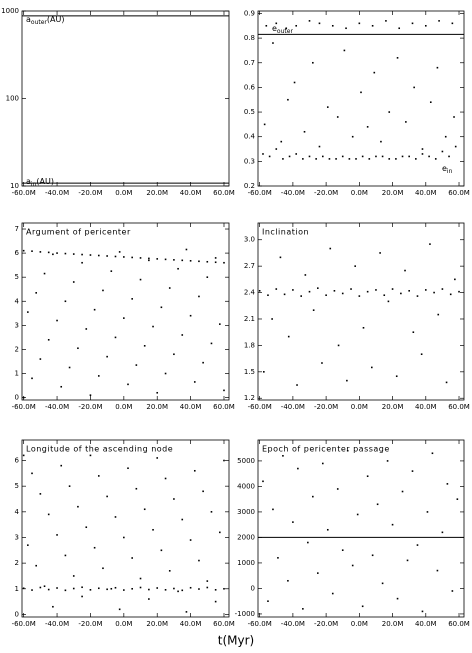 This screenshot has width=472, height=653. What do you see at coordinates (249, 161) in the screenshot?
I see `y-tick-label: 0.3` at bounding box center [249, 161].